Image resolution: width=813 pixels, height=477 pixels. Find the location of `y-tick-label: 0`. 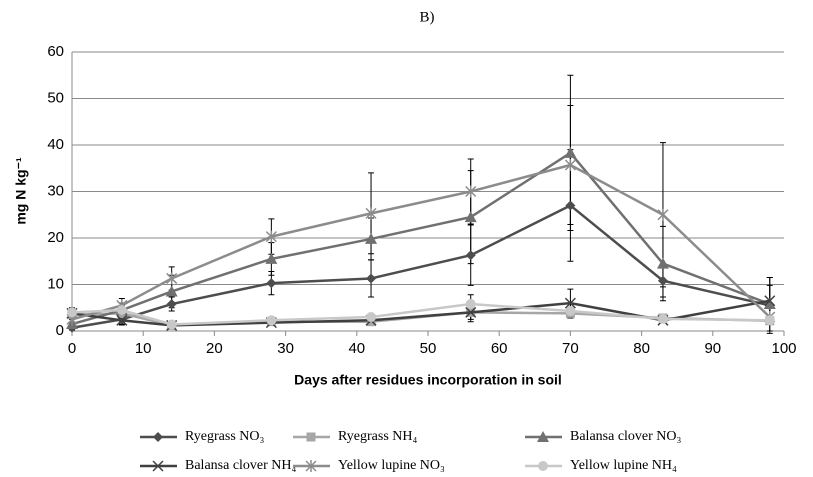

y-tick-label: 0 is located at coordinates (60, 330).